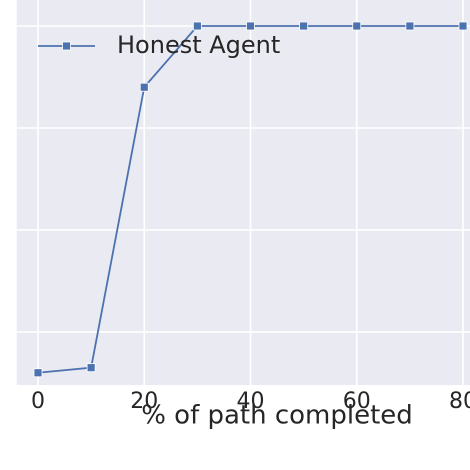  Describe the element at coordinates (38, 401) in the screenshot. I see `x-tick-label: 0` at that location.